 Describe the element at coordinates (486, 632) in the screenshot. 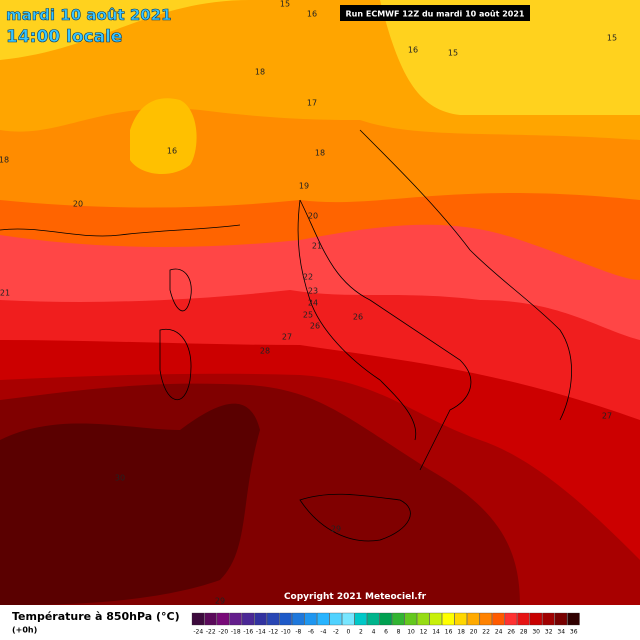

I see `scale-label: 22` at that location.